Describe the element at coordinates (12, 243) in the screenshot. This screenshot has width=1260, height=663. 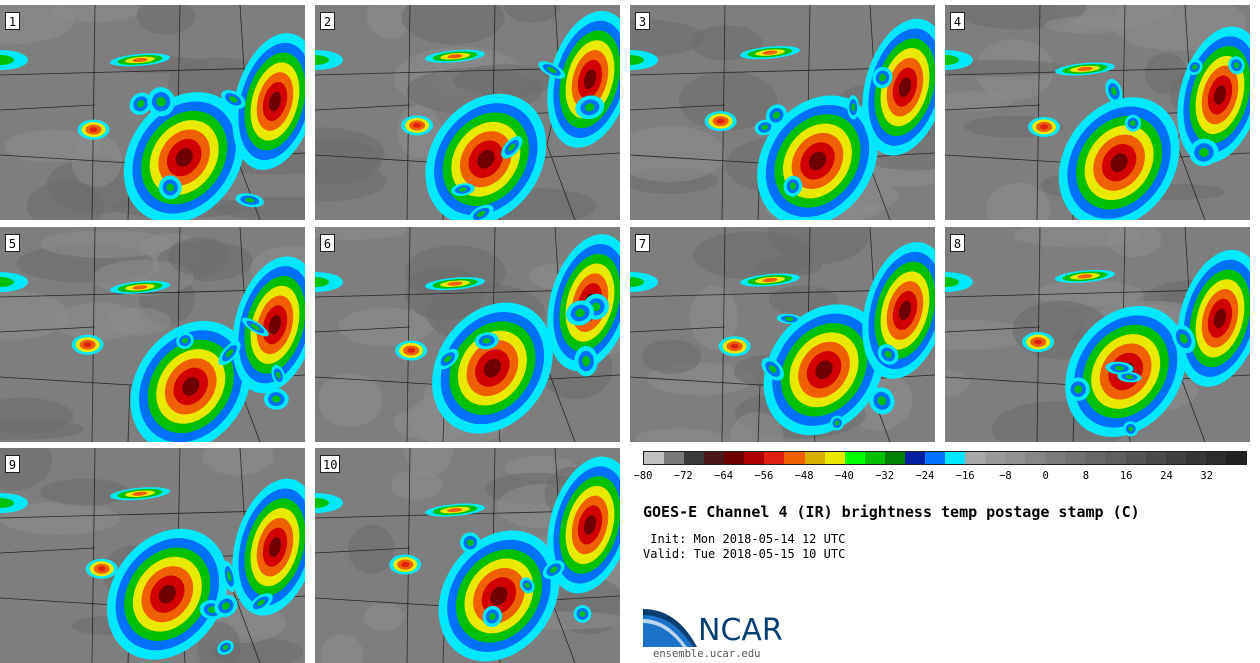
I see `panel-number: 5` at that location.